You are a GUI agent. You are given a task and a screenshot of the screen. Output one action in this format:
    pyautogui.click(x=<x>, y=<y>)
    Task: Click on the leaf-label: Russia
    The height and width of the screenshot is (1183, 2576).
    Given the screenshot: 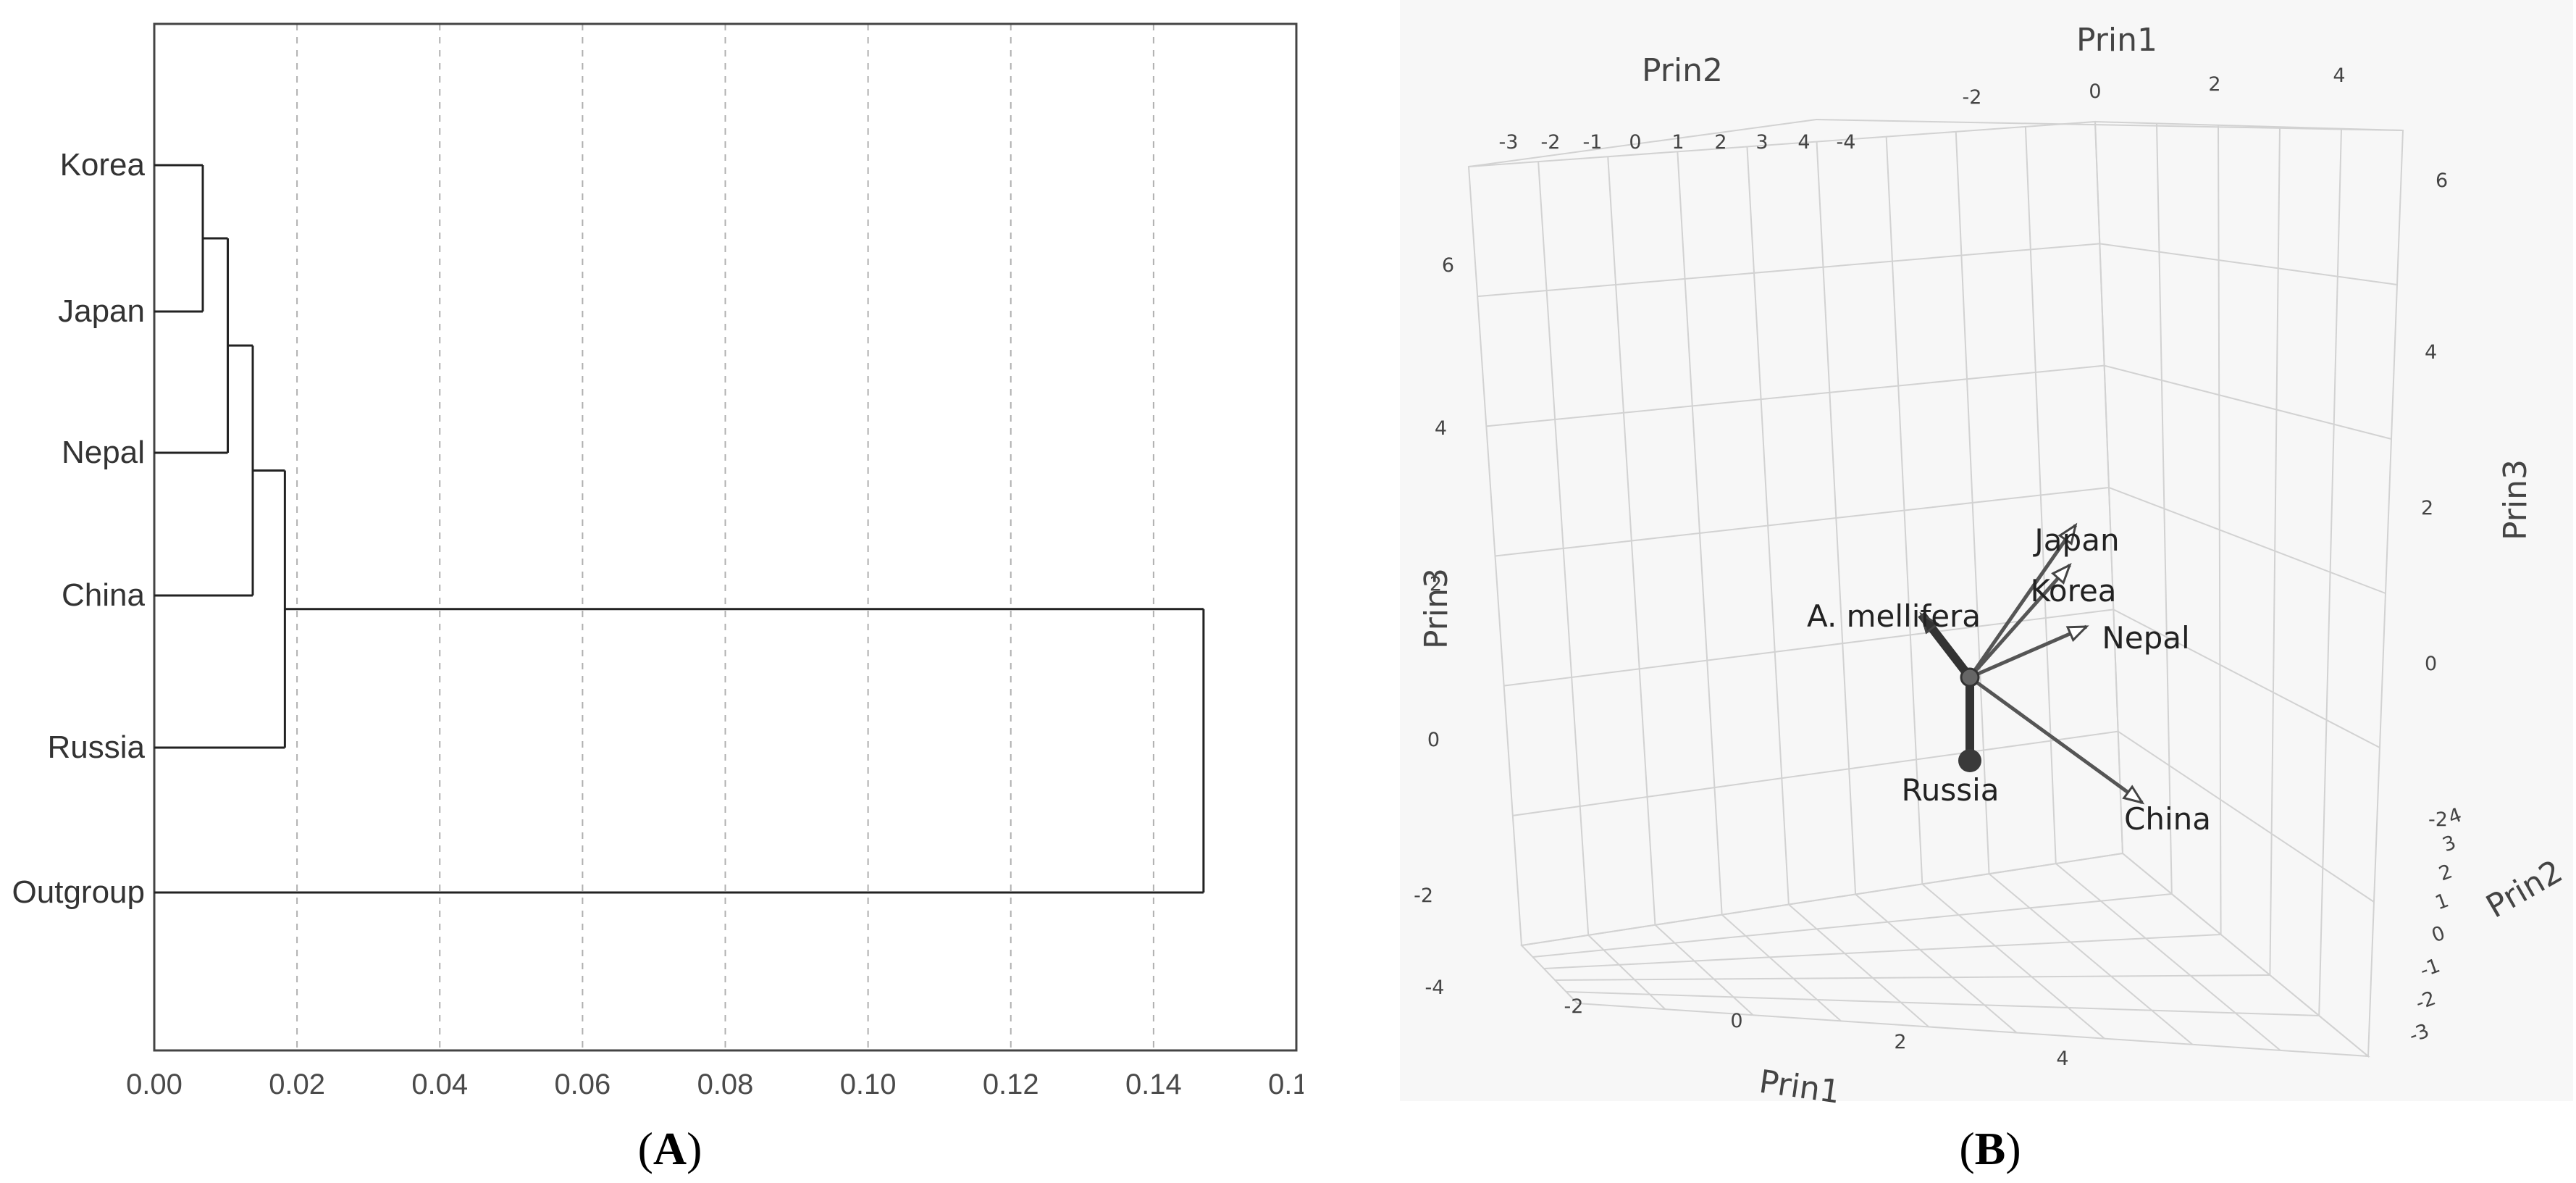 What is the action you would take?
    pyautogui.click(x=97, y=747)
    